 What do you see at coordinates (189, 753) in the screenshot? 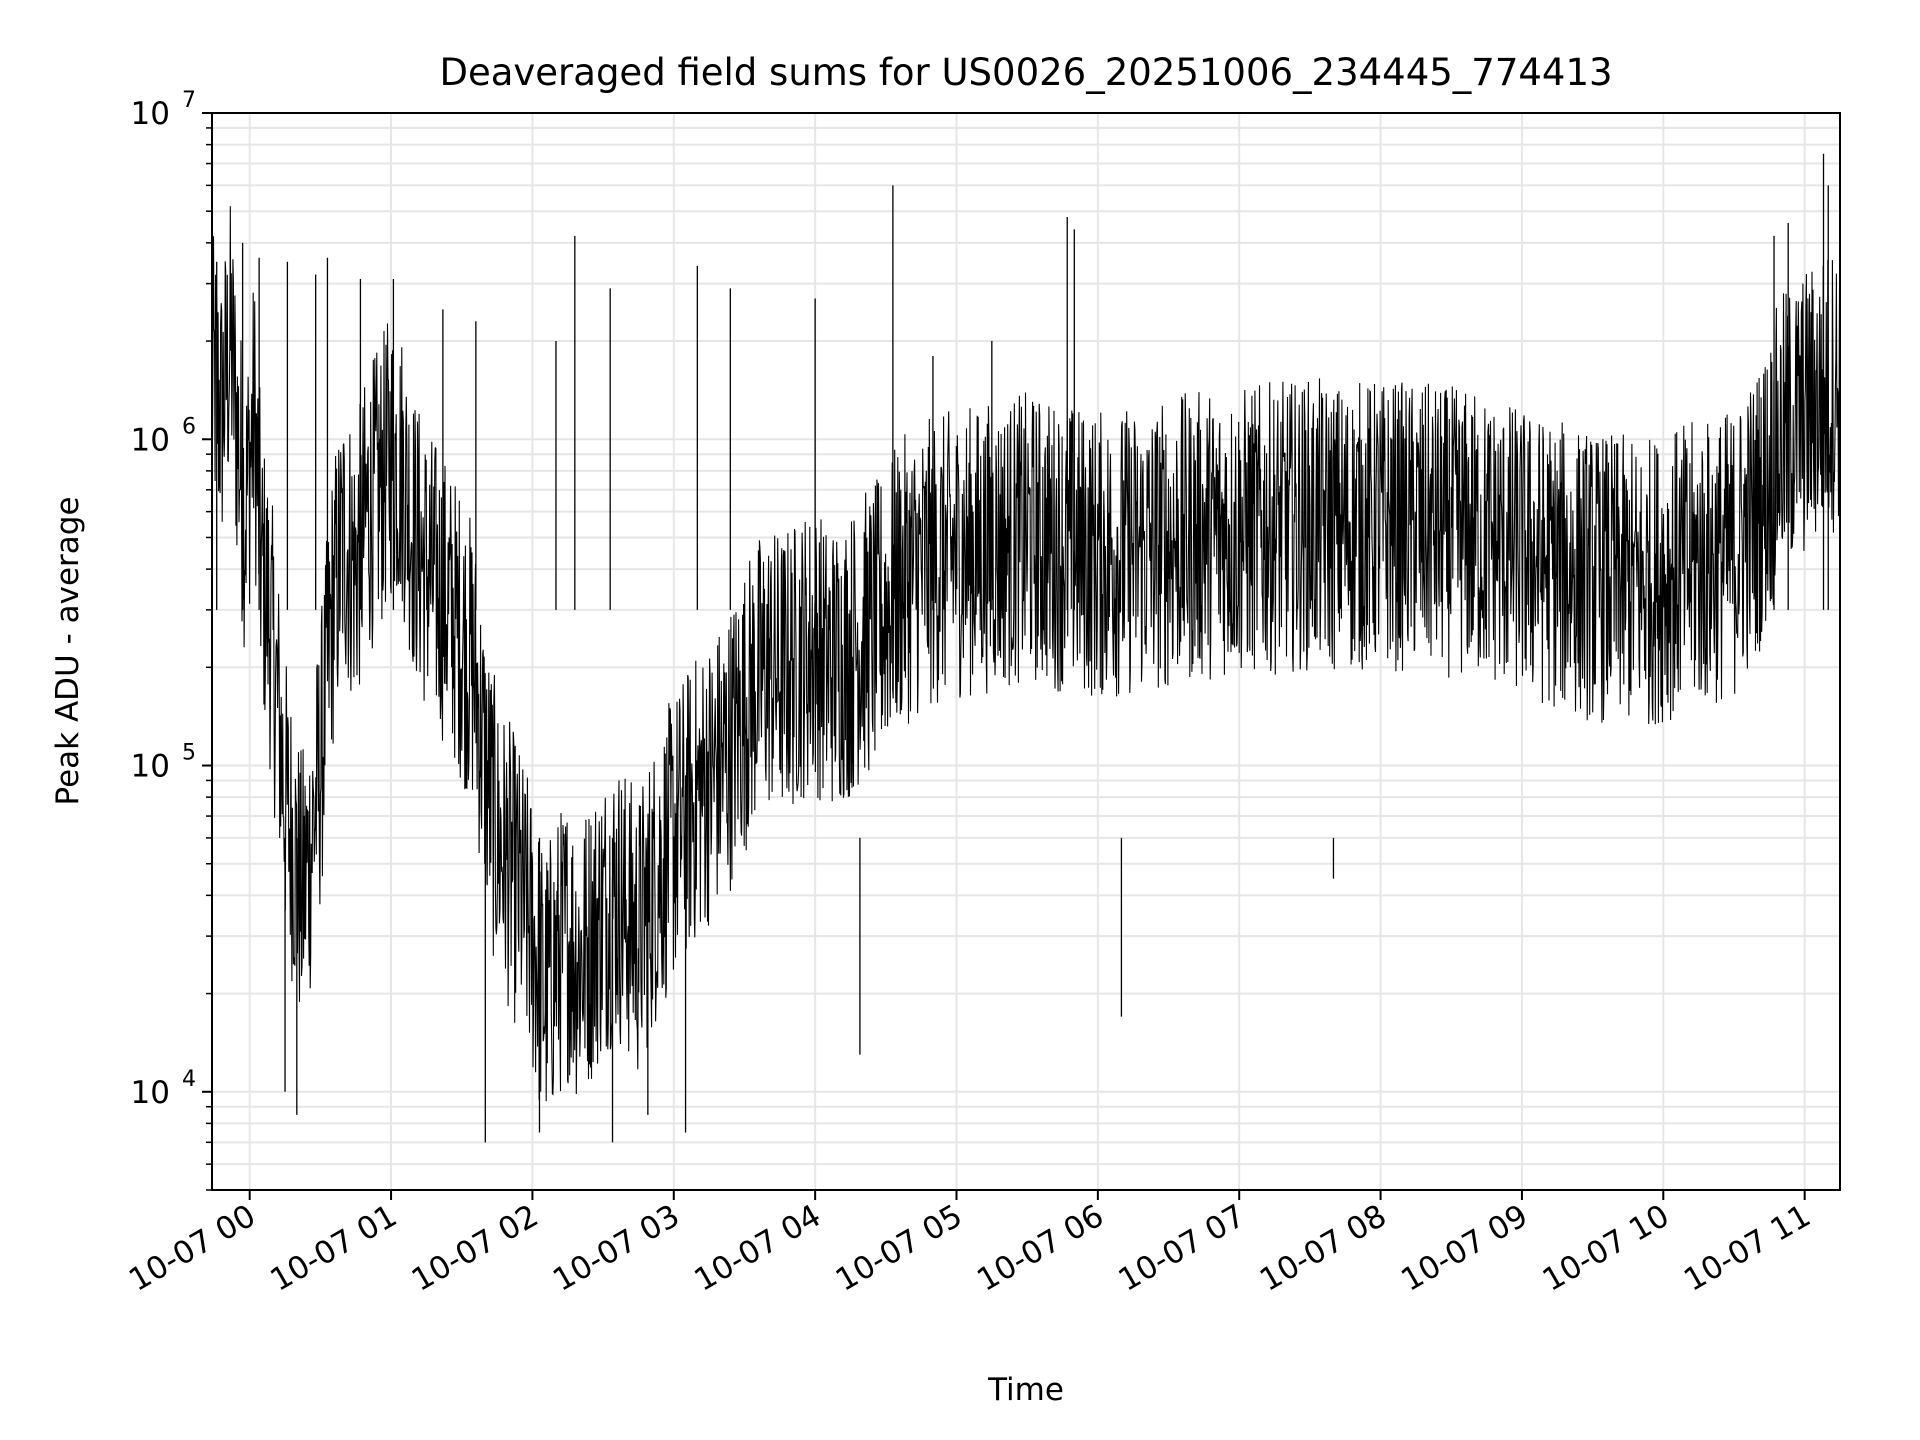
I see `y-tick-exponent: 5` at bounding box center [189, 753].